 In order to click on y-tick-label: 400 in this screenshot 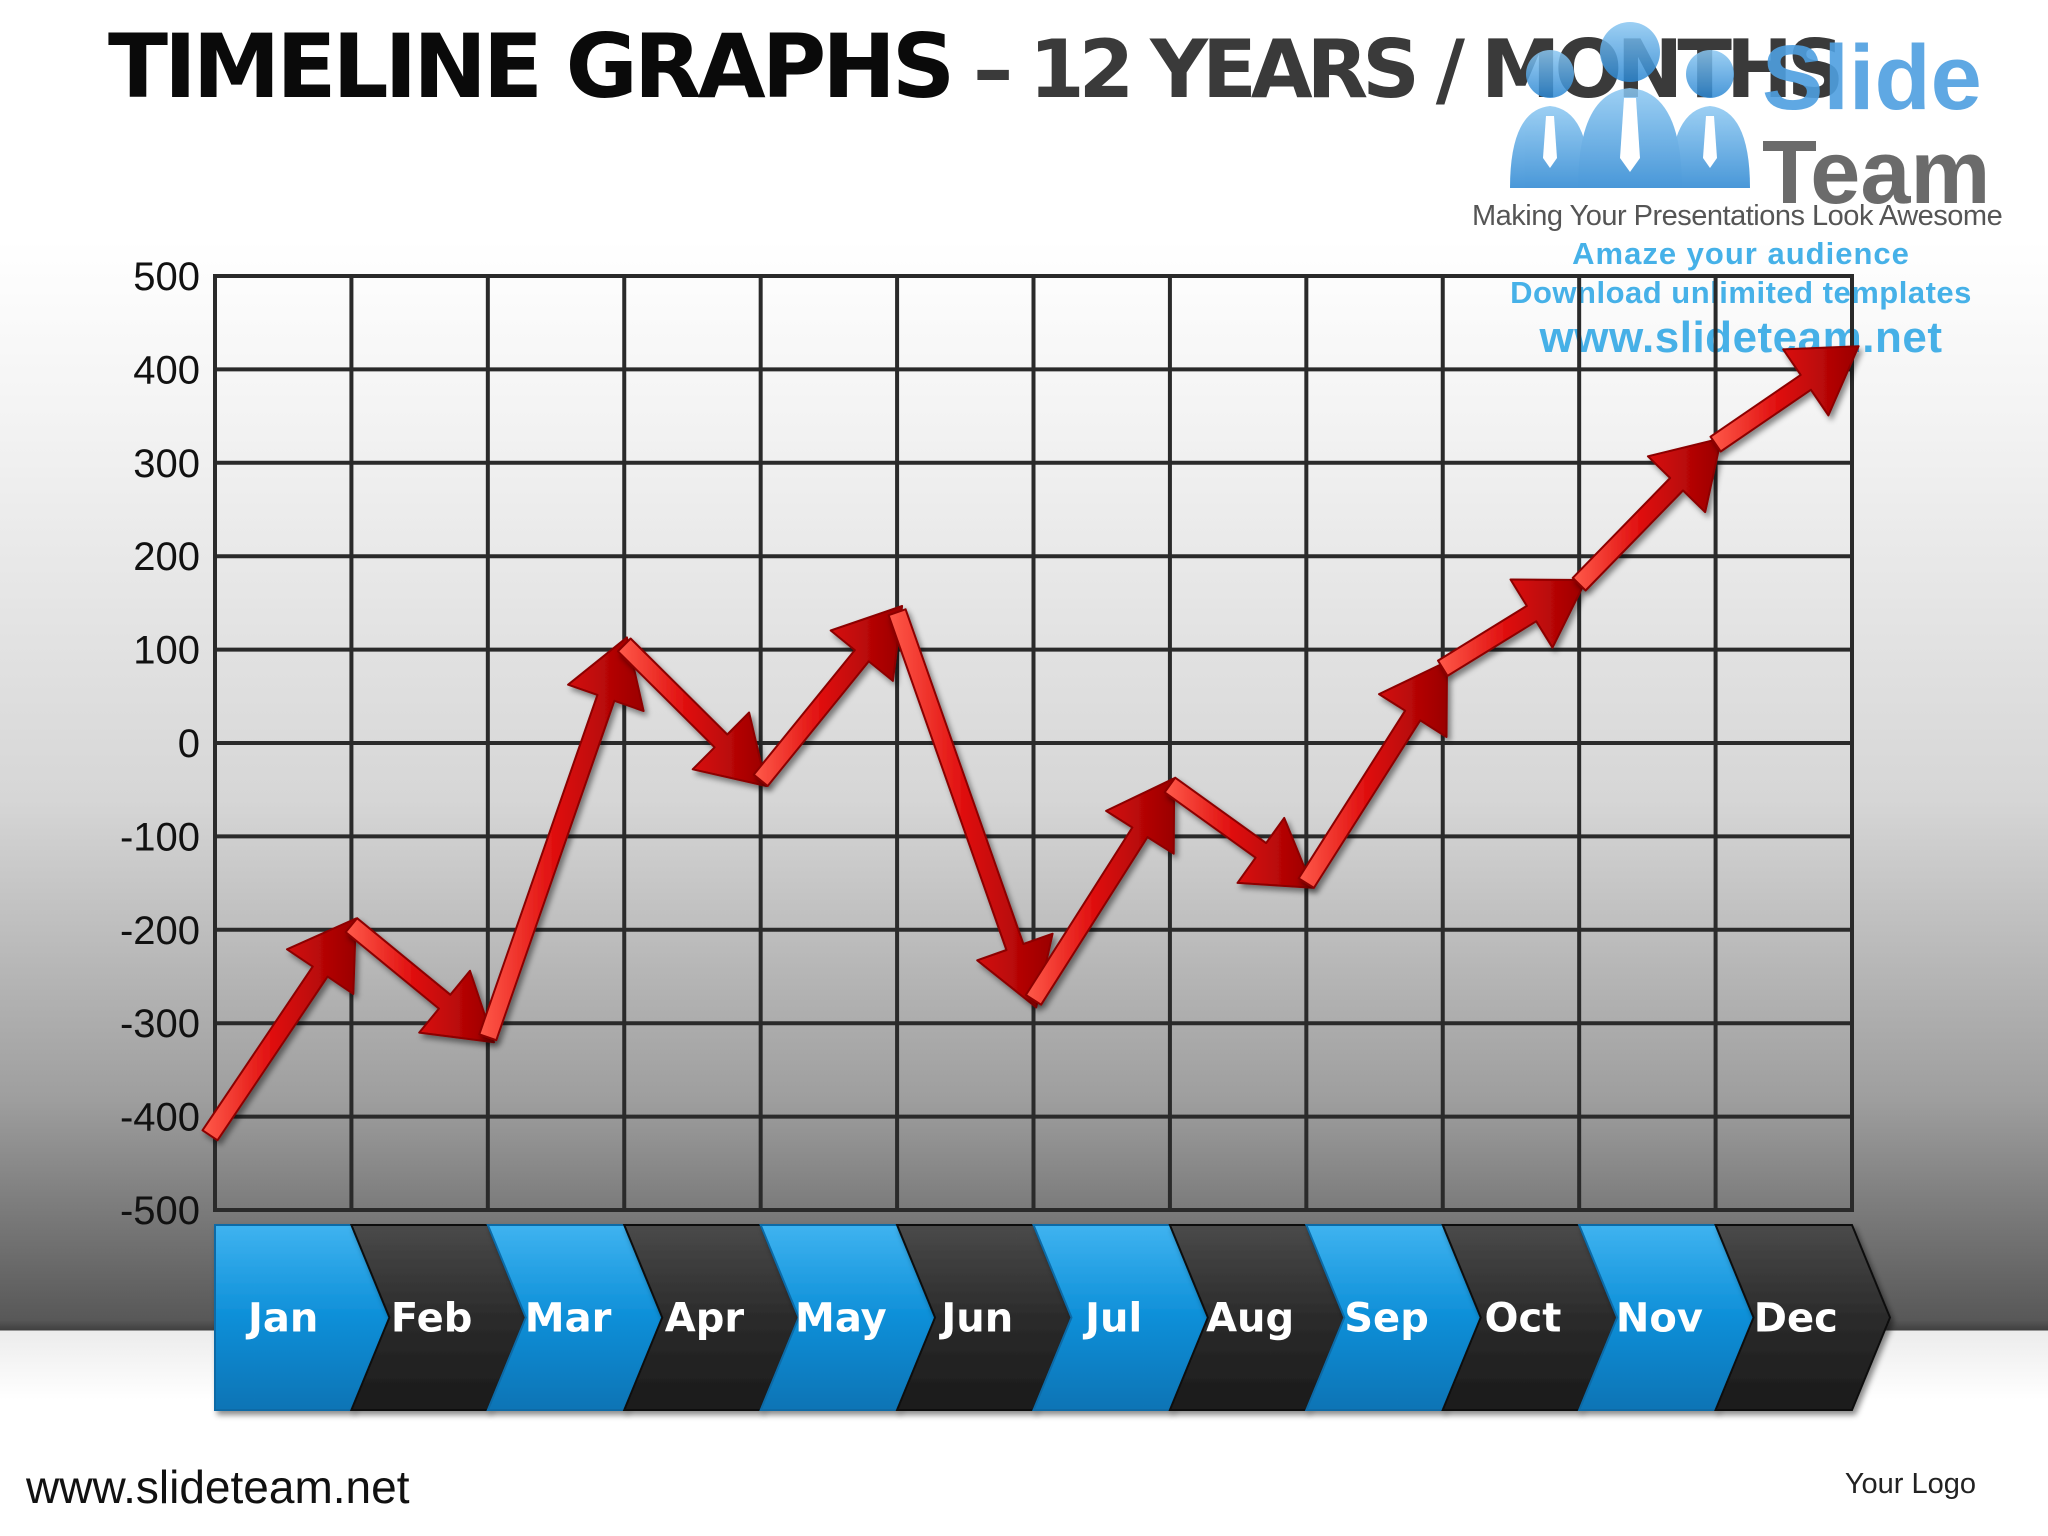, I will do `click(166, 370)`.